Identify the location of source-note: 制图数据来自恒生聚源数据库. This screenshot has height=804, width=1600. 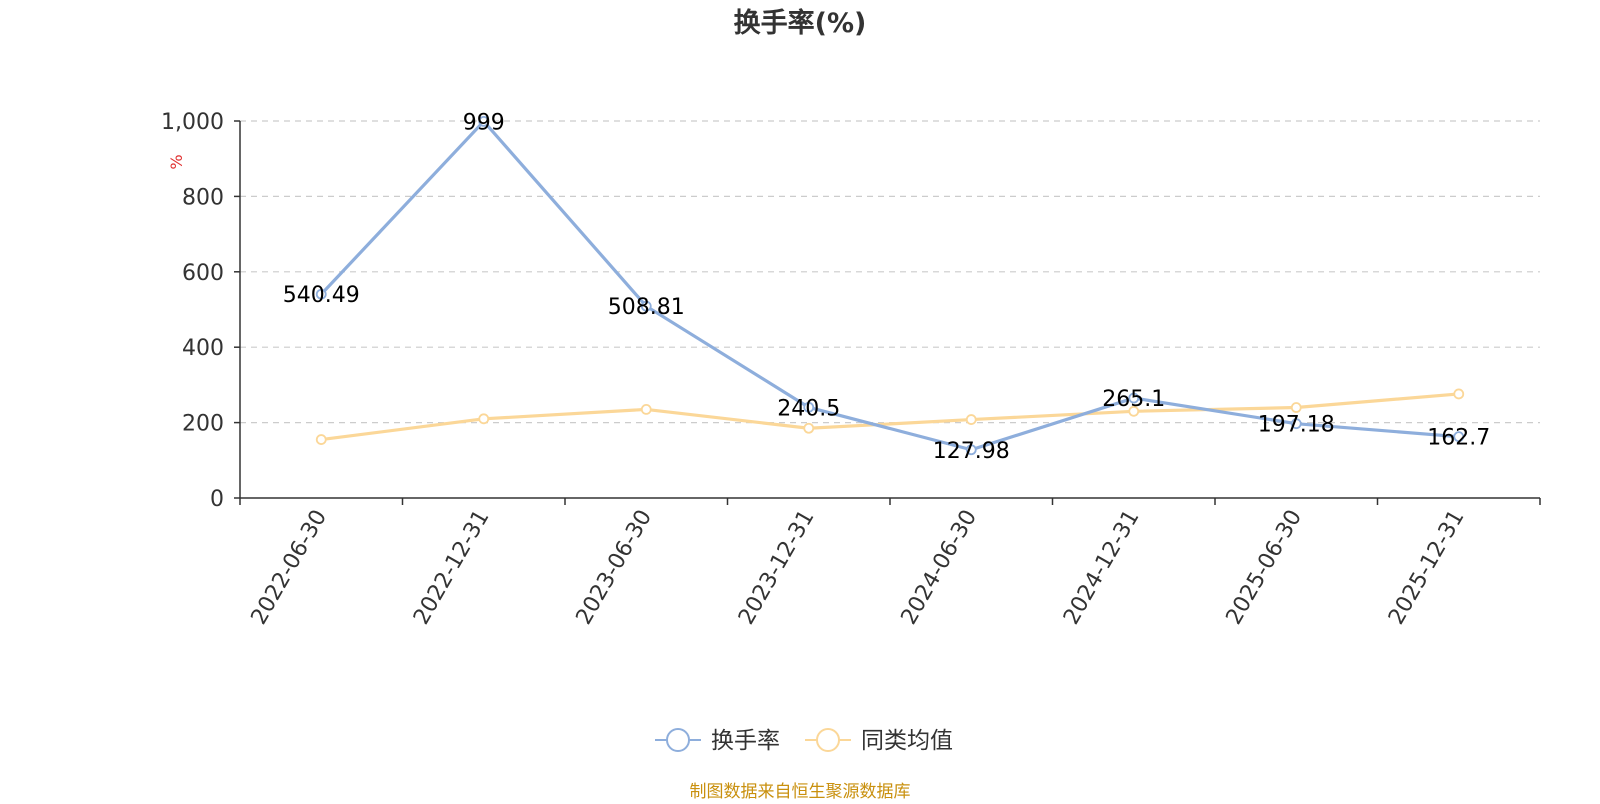
(800, 791).